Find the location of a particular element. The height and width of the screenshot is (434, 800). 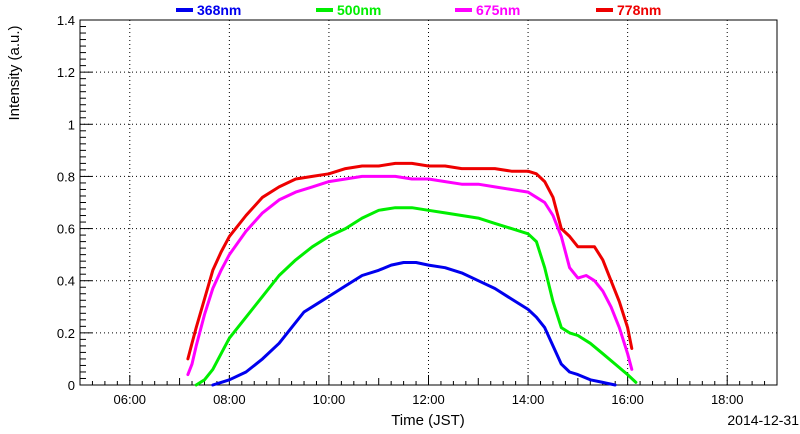

x-axis-ticks: 06:00 08:00 10:00 12:00 14:00 16:00 18:00 is located at coordinates (428, 391).